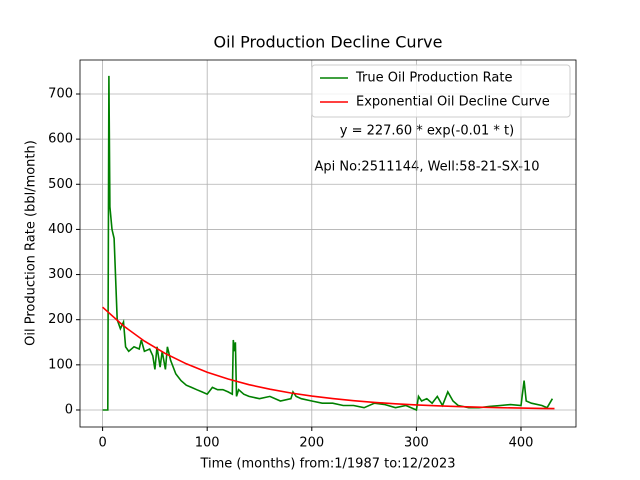  Describe the element at coordinates (207, 443) in the screenshot. I see `x-tick-label: 100` at that location.